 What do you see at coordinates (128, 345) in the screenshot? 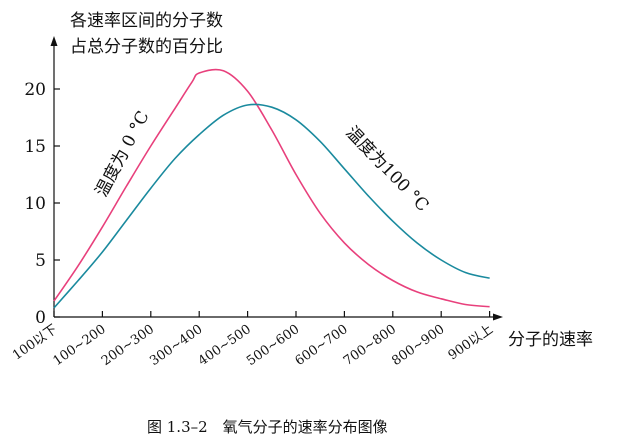
I see `x-tick-label: 200~300` at bounding box center [128, 345].